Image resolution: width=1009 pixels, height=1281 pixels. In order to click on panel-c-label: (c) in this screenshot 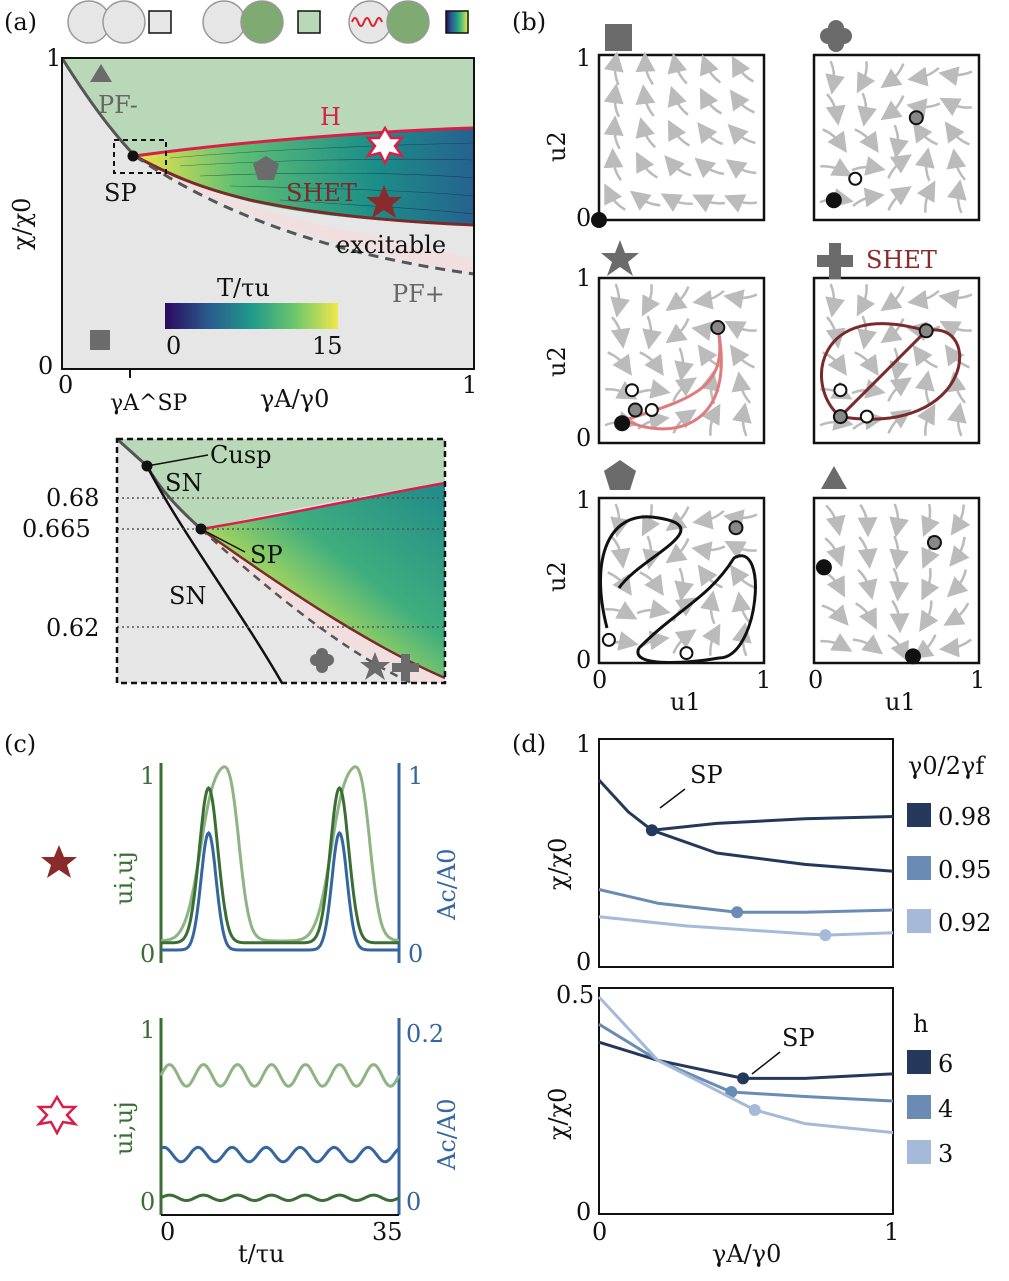, I will do `click(20, 744)`.